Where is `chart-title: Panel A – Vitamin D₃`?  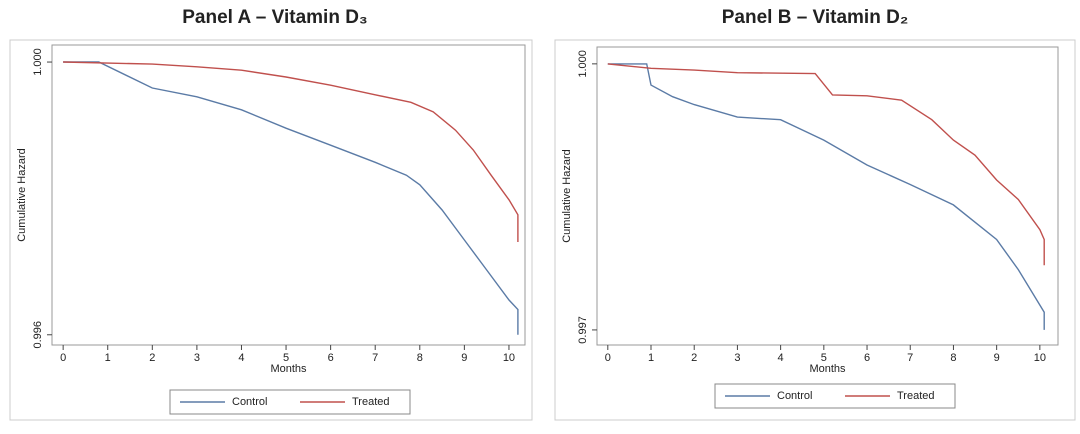
chart-title: Panel A – Vitamin D₃ is located at coordinates (274, 17).